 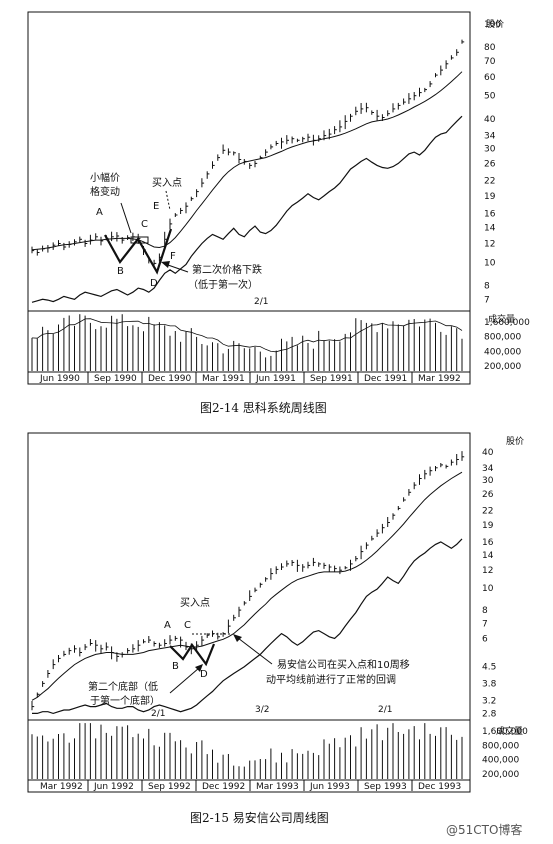 What do you see at coordinates (492, 162) in the screenshot?
I see `chart-1-price-ticks: 100 80 70 60 50 40 34 30 26 22 19 16 14 12 10 8 7` at bounding box center [492, 162].